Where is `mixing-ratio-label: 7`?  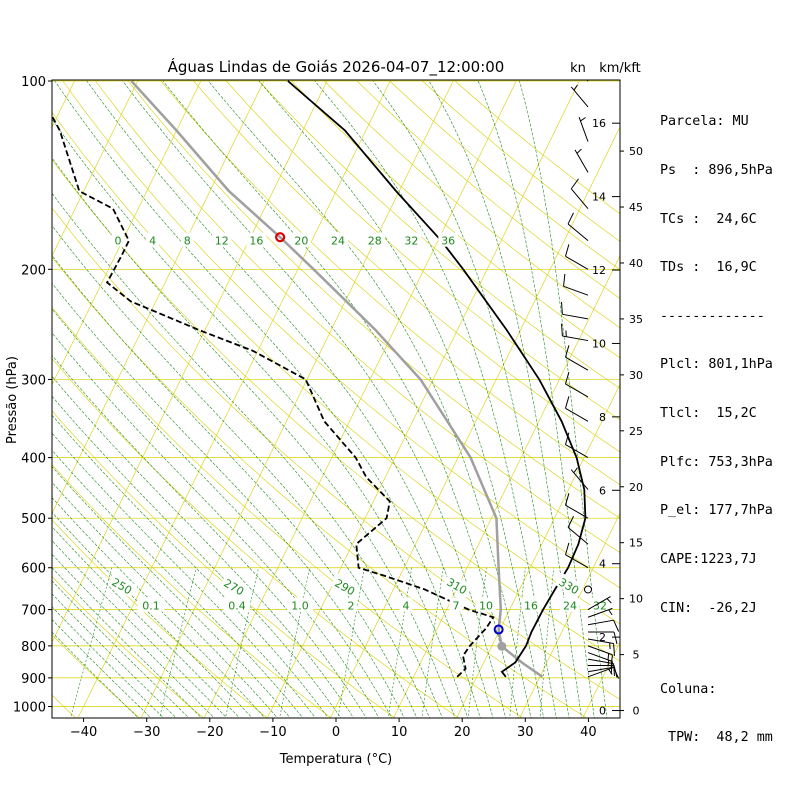 mixing-ratio-label: 7 is located at coordinates (456, 606).